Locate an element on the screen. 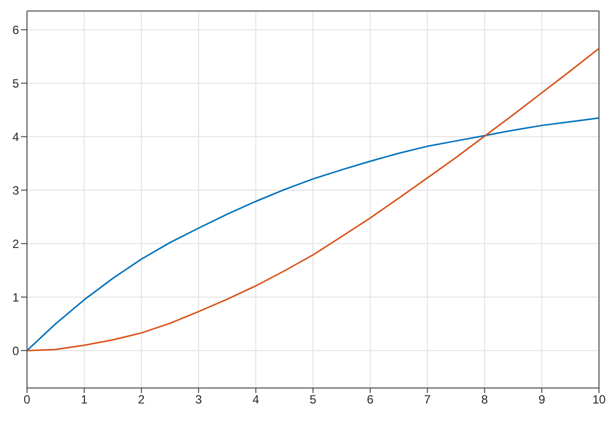  x-tick-label: 9 is located at coordinates (542, 399).